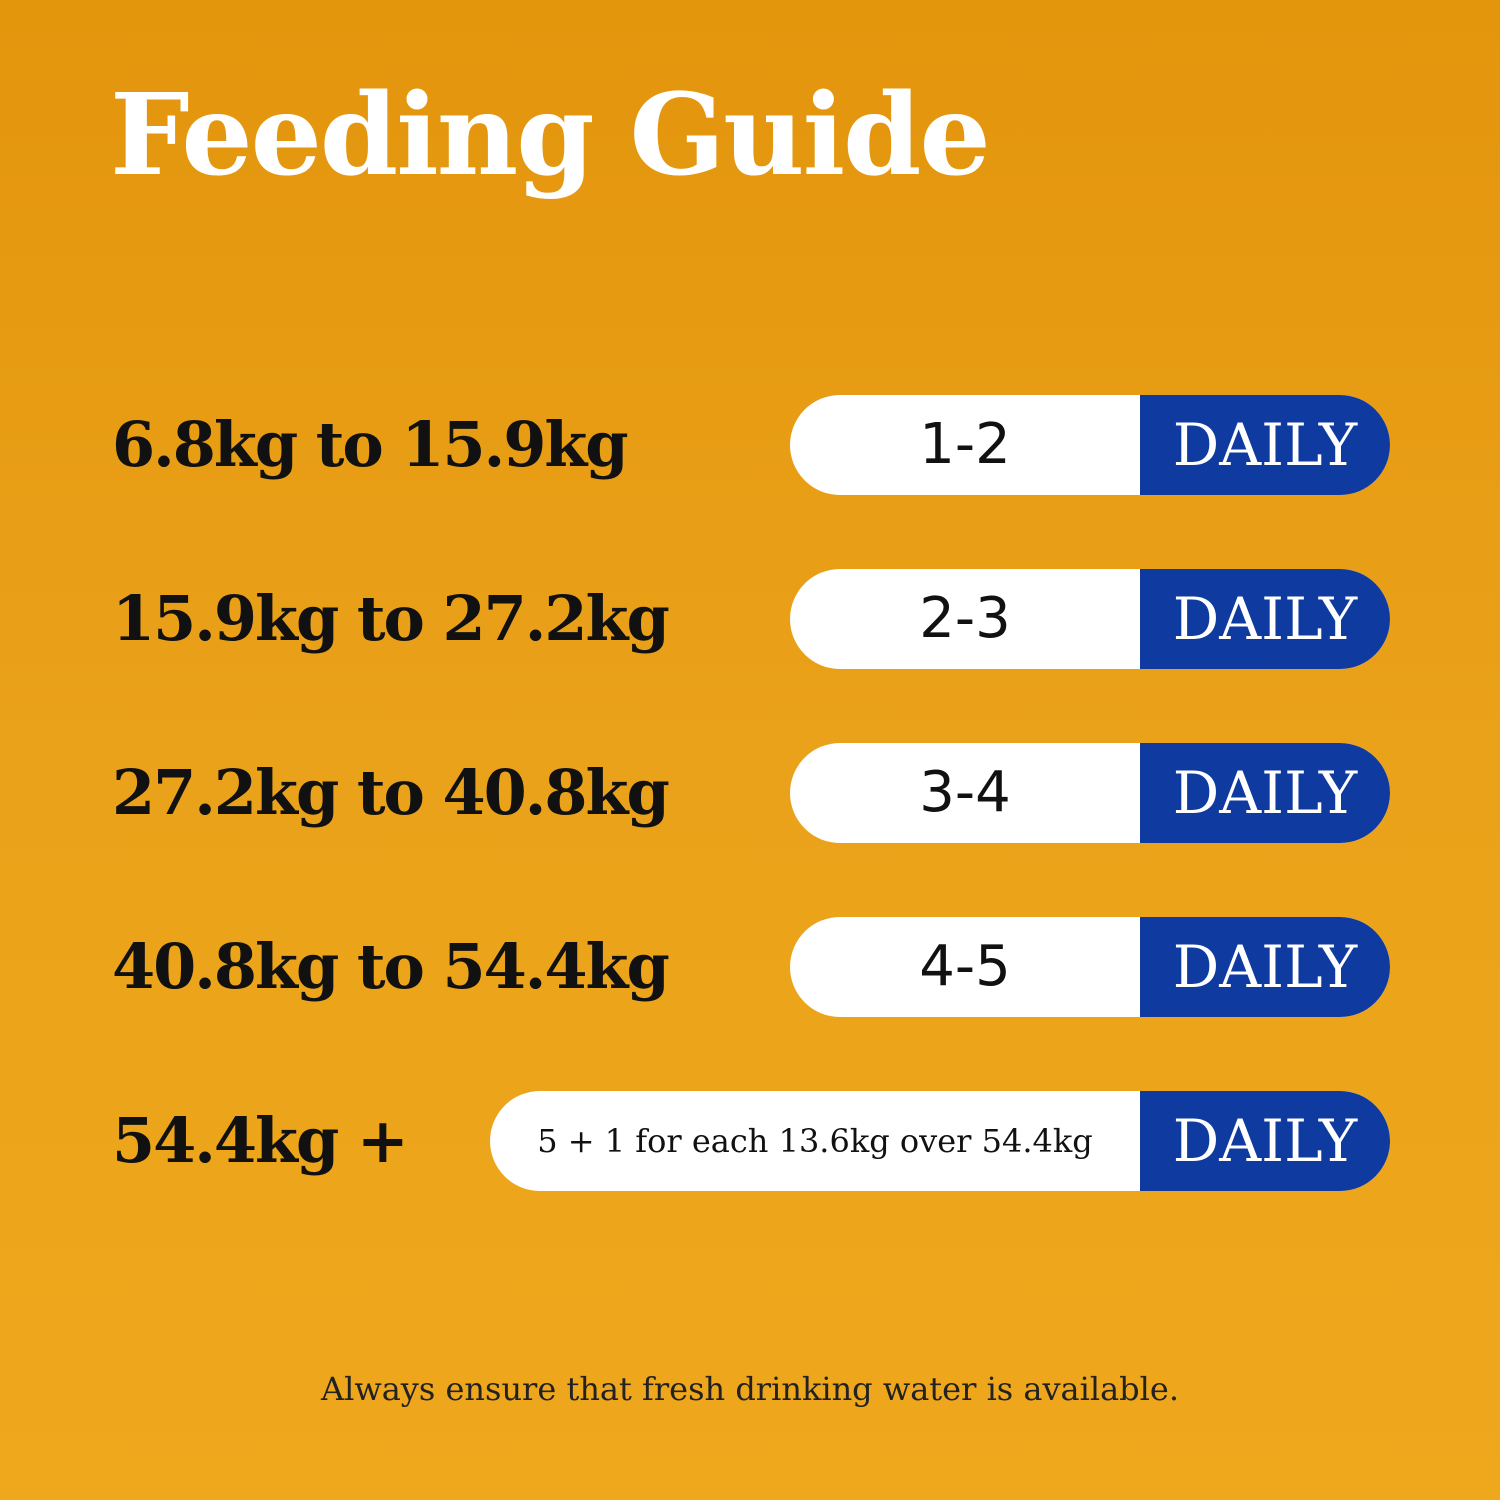 Image resolution: width=1500 pixels, height=1500 pixels. What do you see at coordinates (391, 792) in the screenshot?
I see `weight-range: 27.2kg to 40.8kg` at bounding box center [391, 792].